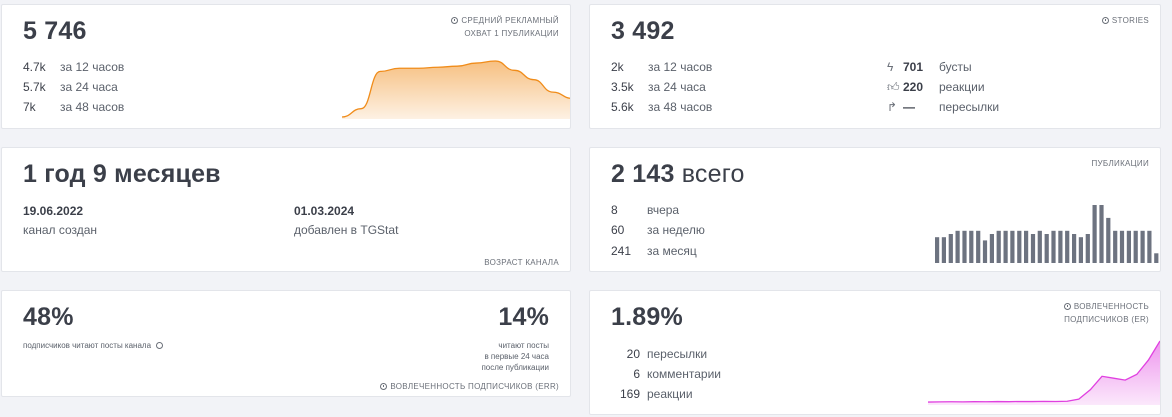  Describe the element at coordinates (505, 27) in the screenshot. I see `reach-corner-label: СРЕДНИЙ РЕКЛАМНЫЙ ОХВАТ 1 ПУБЛИКАЦИИ` at that location.